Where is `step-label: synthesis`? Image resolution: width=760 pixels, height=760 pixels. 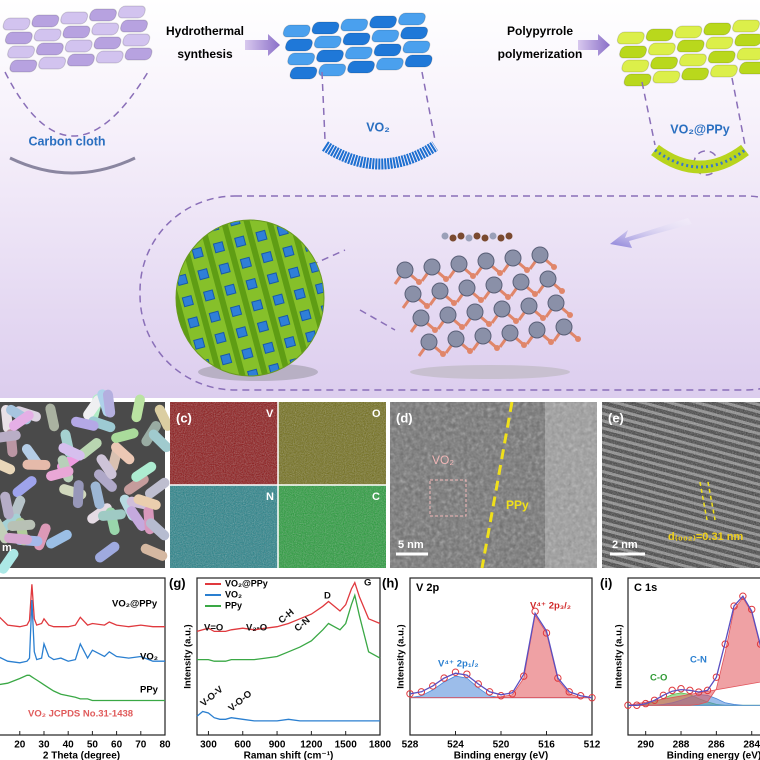
step-label: synthesis is located at coordinates (205, 54).